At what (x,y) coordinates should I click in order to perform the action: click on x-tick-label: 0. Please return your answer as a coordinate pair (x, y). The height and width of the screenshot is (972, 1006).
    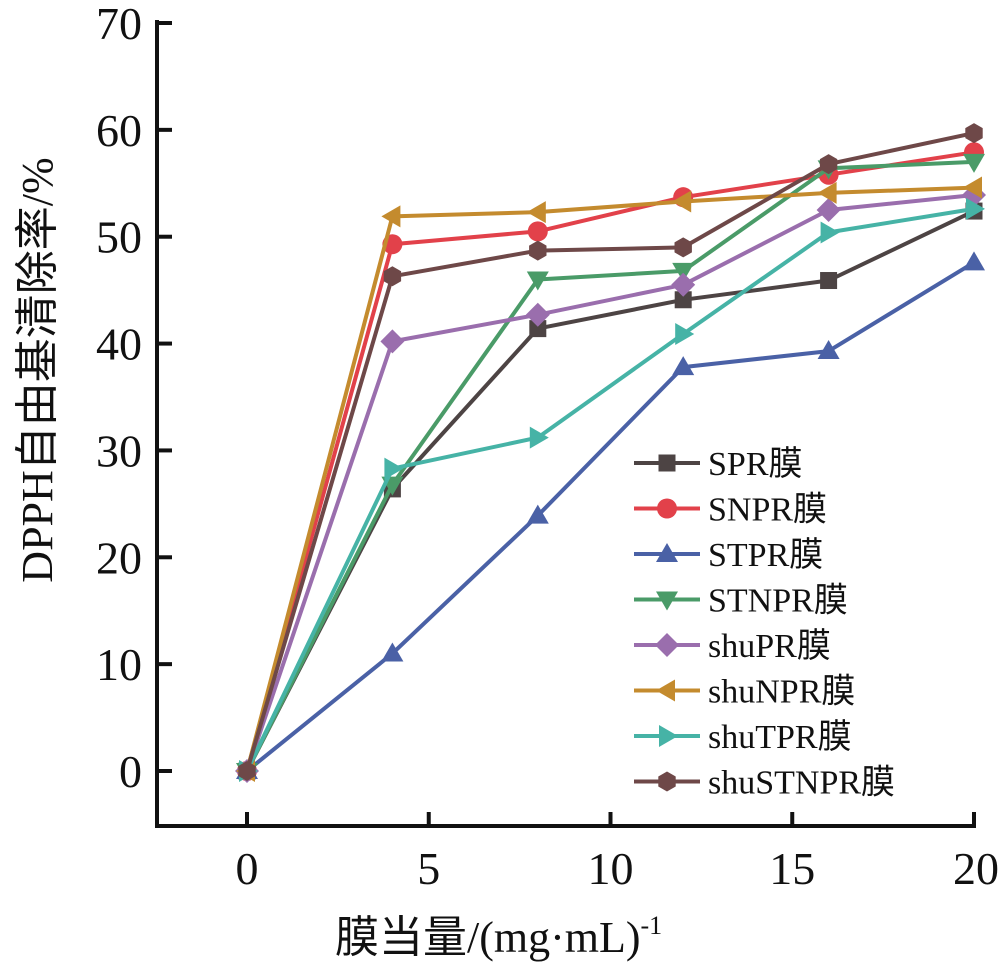
    Looking at the image, I should click on (247, 868).